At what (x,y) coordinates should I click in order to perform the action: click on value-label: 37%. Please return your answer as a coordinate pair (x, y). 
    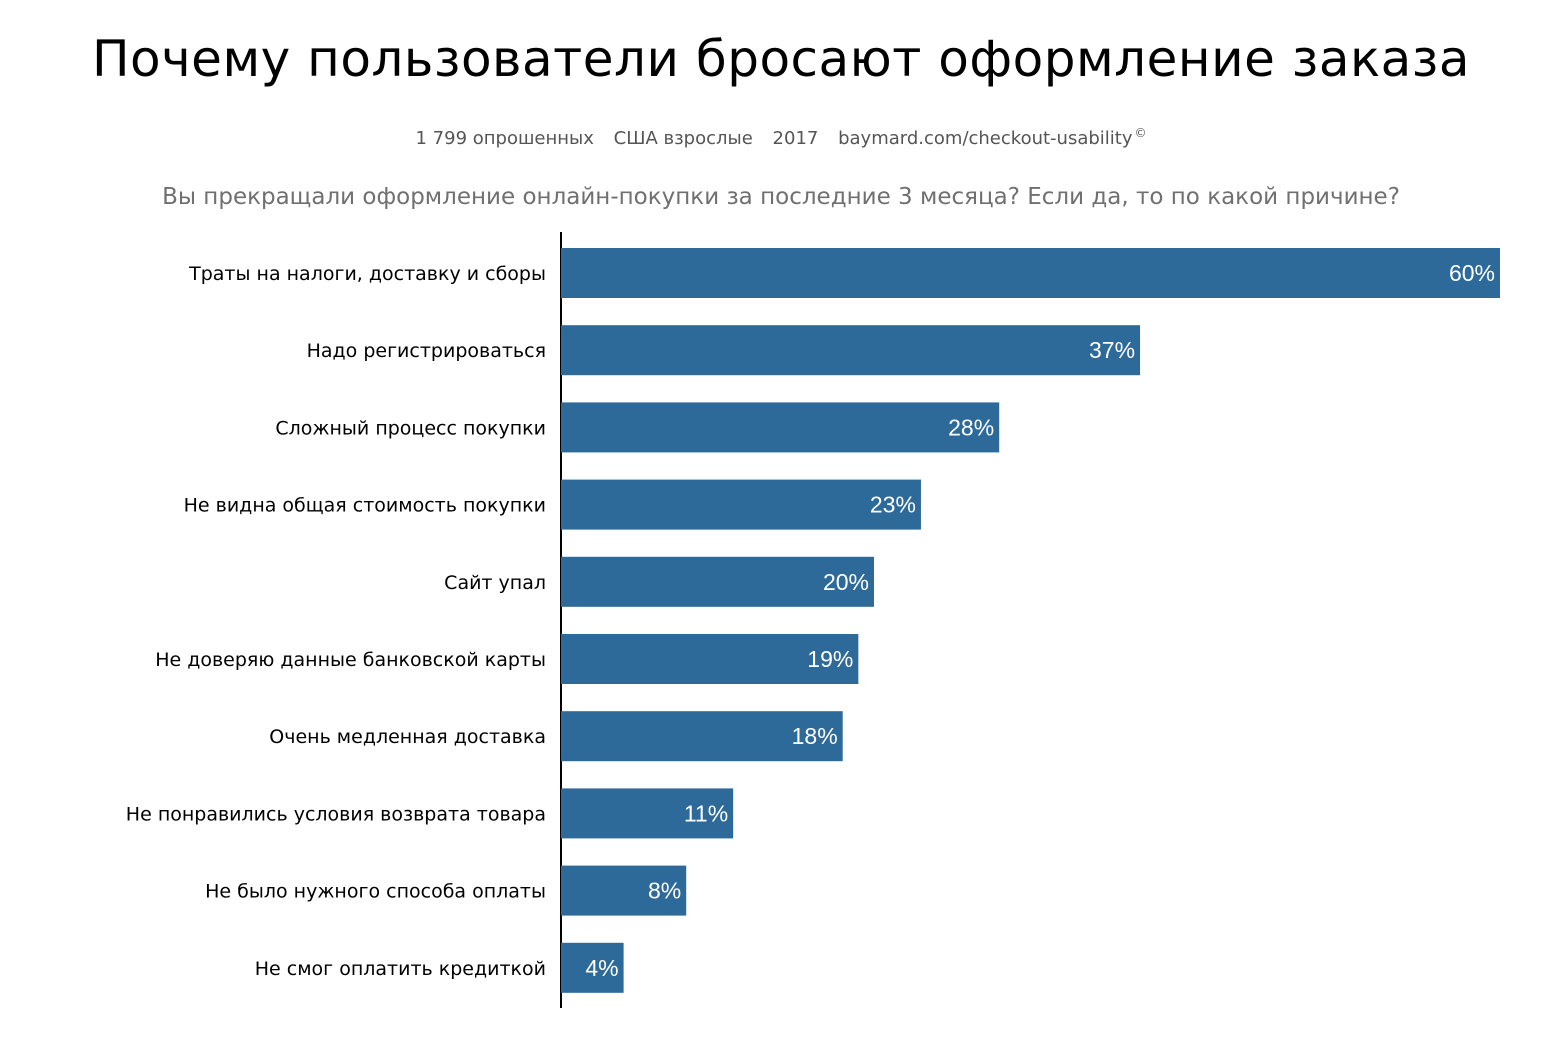
    Looking at the image, I should click on (1112, 350).